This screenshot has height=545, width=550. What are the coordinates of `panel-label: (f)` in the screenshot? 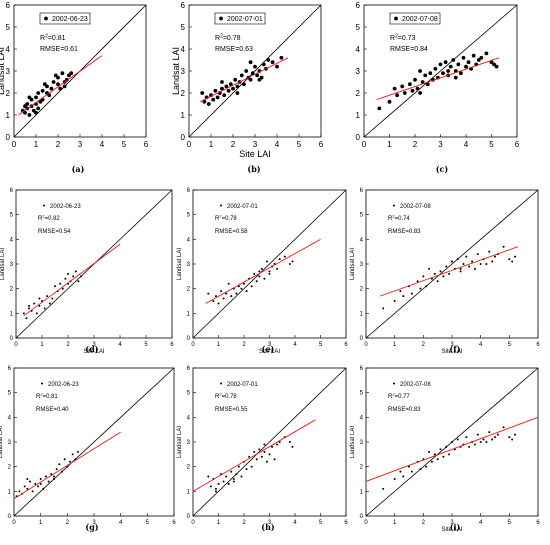 It's located at (454, 349).